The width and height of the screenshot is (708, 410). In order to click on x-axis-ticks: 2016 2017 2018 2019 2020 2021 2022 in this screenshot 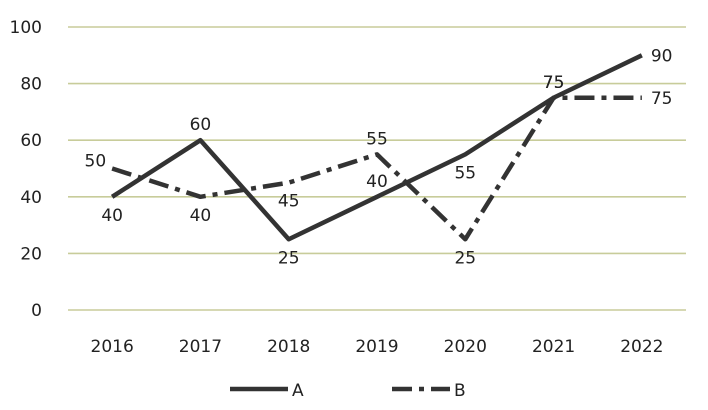, I will do `click(377, 347)`.